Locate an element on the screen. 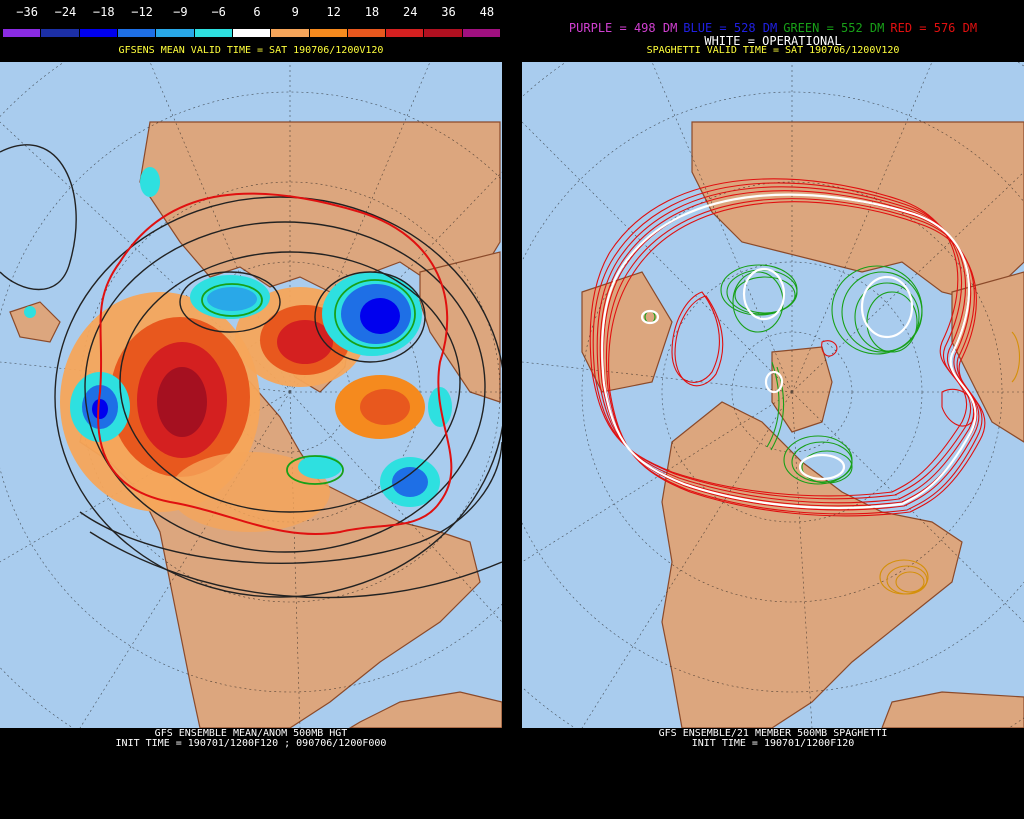 This screenshot has height=819, width=1024. colorbar-label: 24 is located at coordinates (410, 12).